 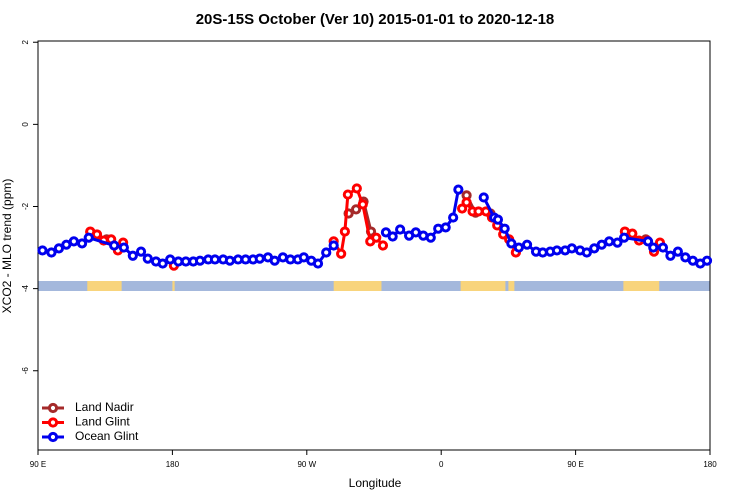 I want to click on x-axis-title: Longitude, so click(x=375, y=483).